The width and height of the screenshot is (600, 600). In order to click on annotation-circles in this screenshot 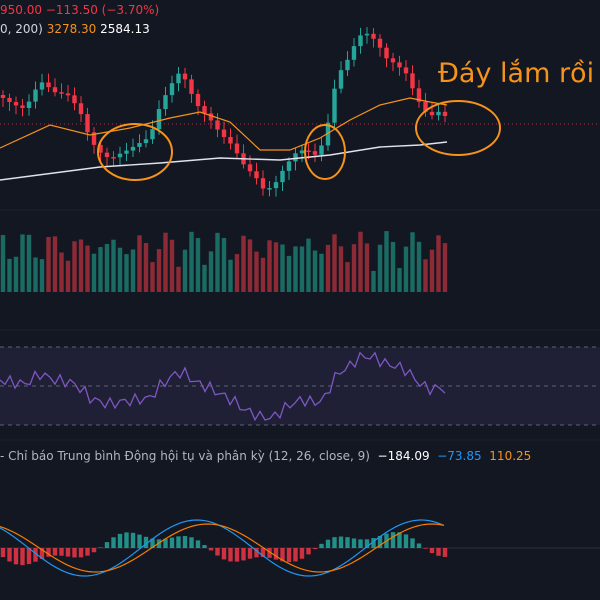, I will do `click(299, 140)`.